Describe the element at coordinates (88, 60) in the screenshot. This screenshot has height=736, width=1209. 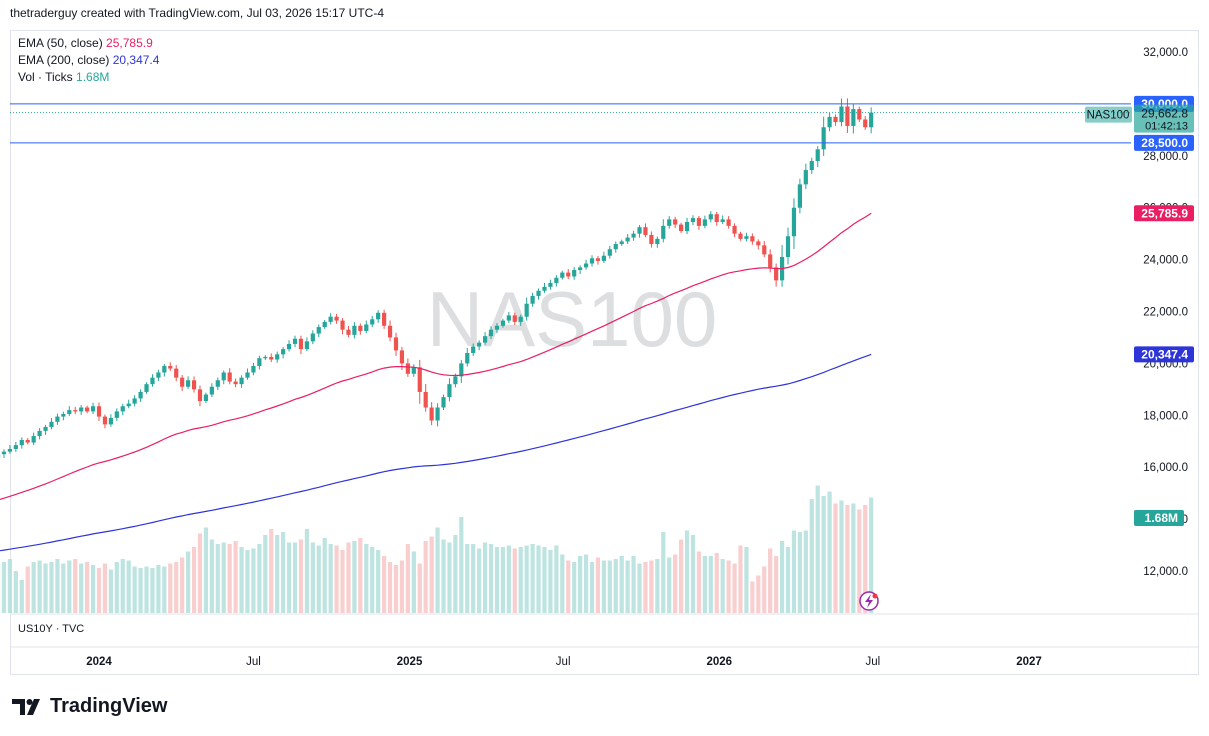
I see `legend-ema200: EMA (200, close) 20,347.4` at that location.